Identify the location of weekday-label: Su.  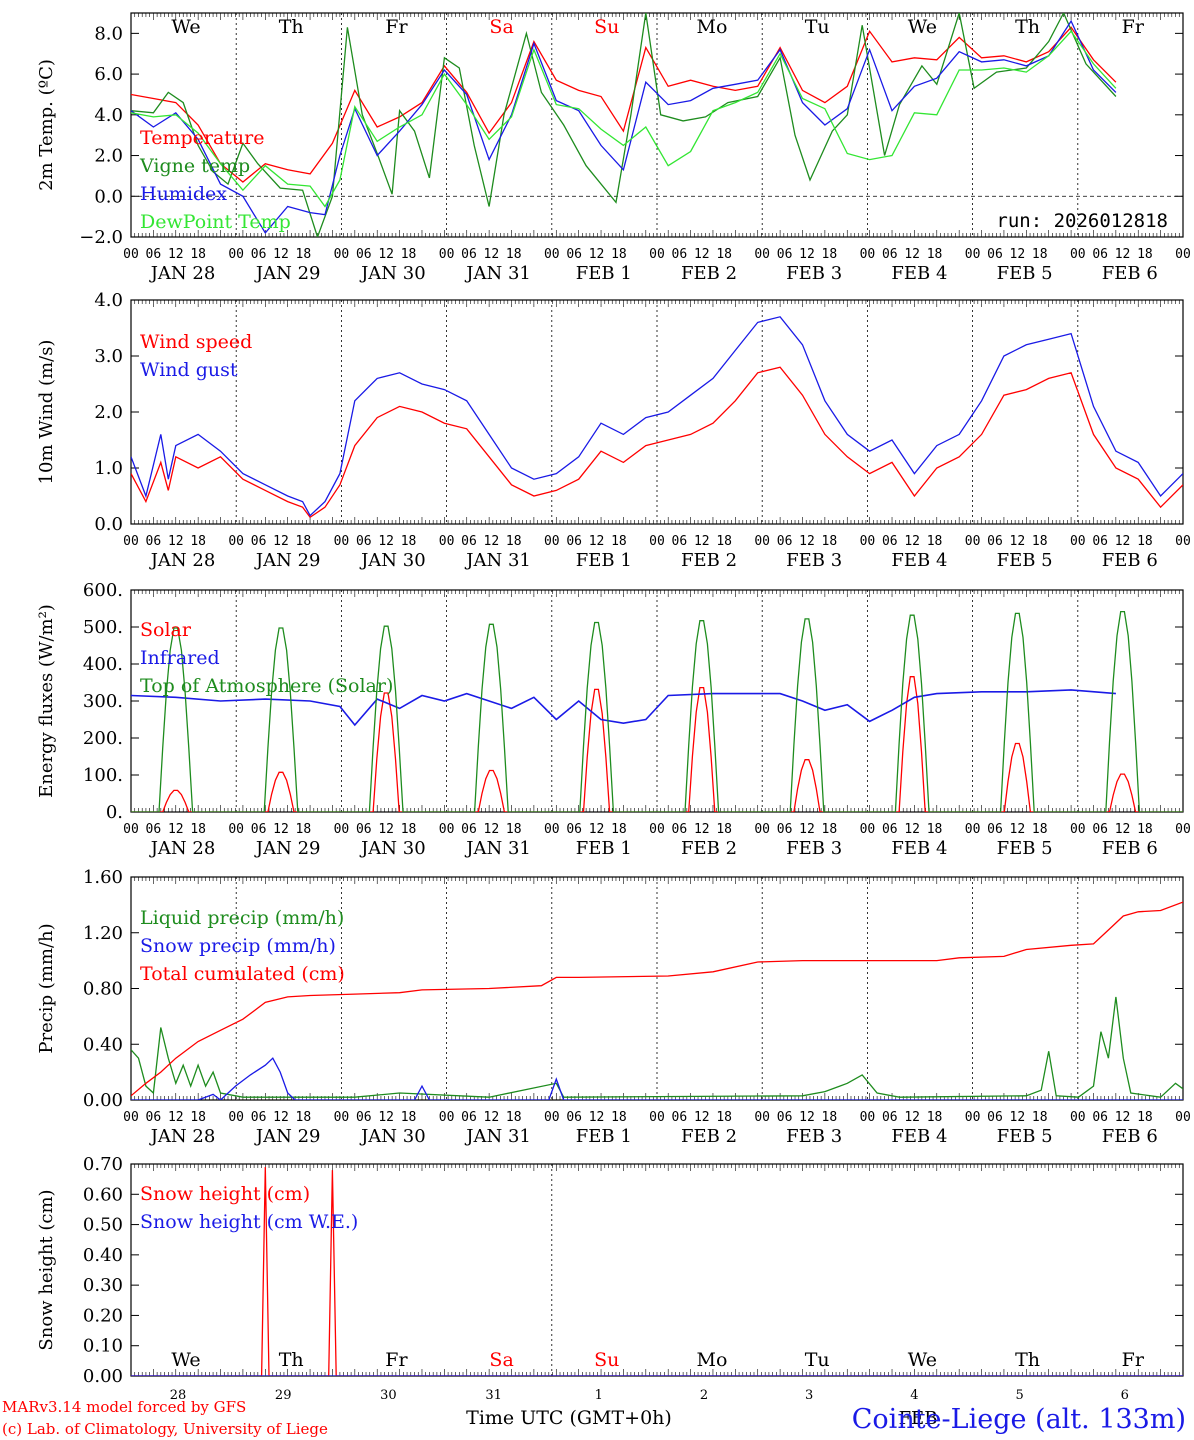
(606, 27).